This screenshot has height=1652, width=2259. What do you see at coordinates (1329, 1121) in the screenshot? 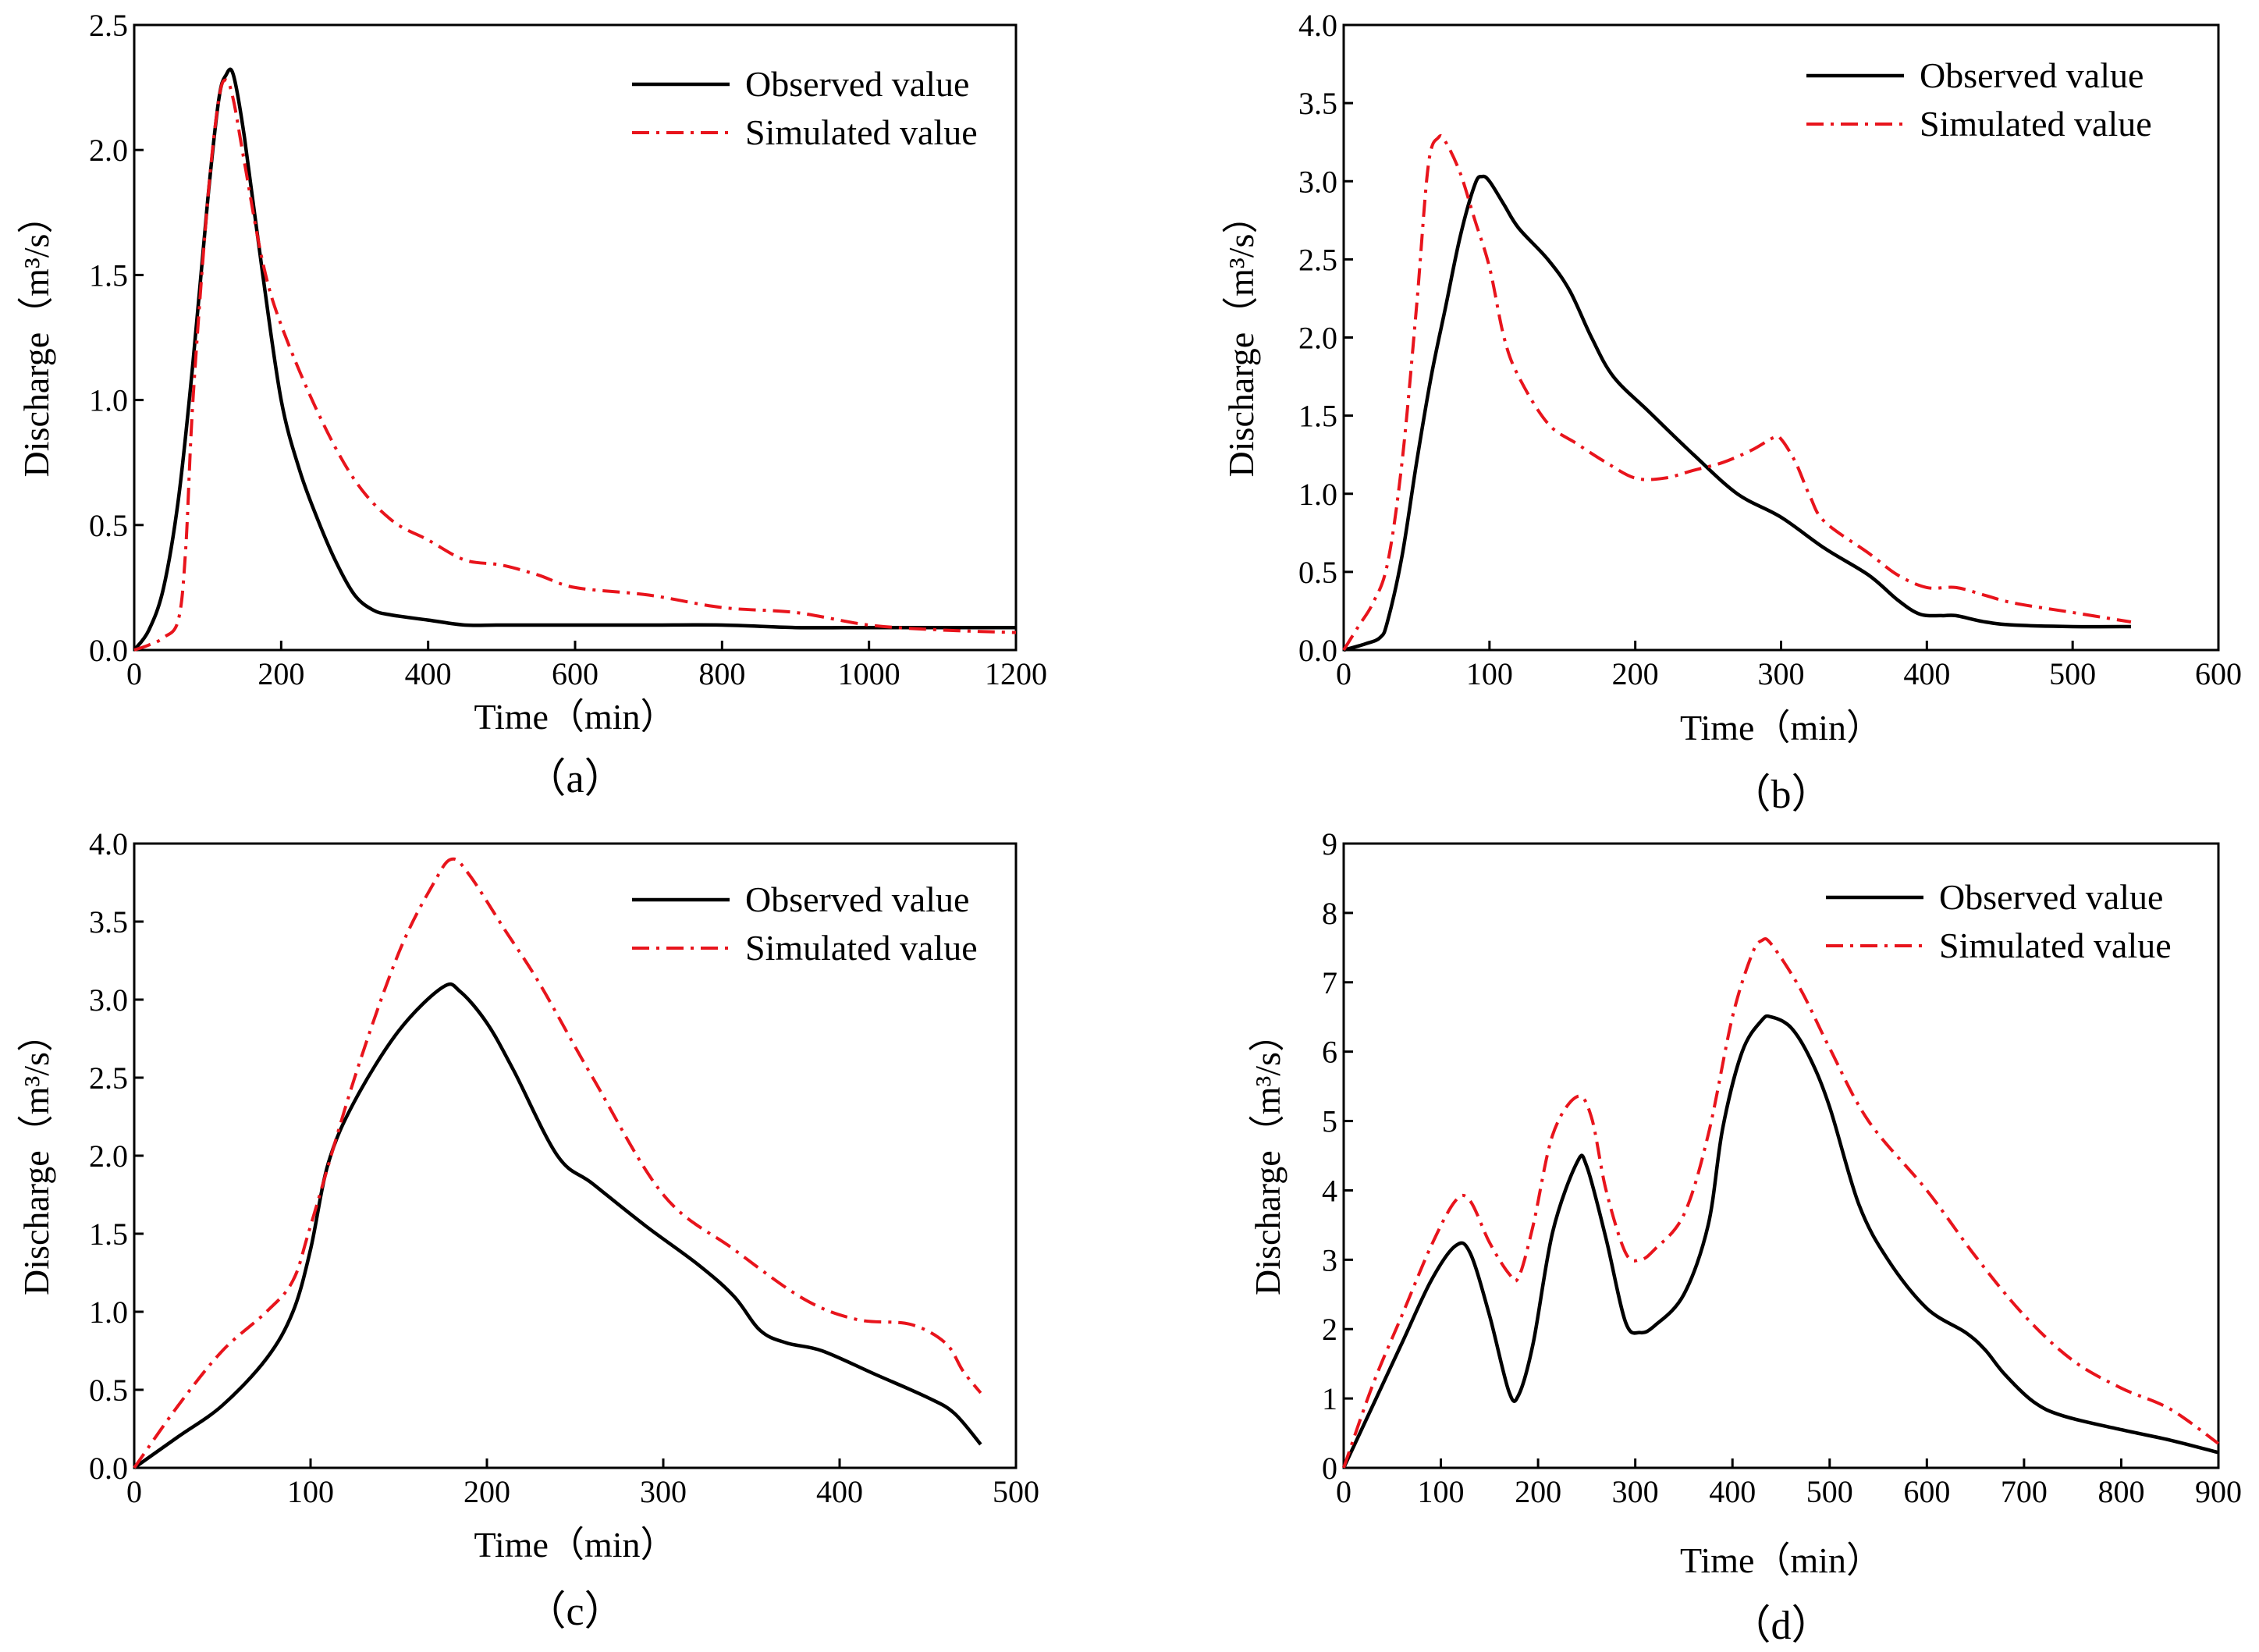
I see `y-tick-label: 5` at bounding box center [1329, 1121].